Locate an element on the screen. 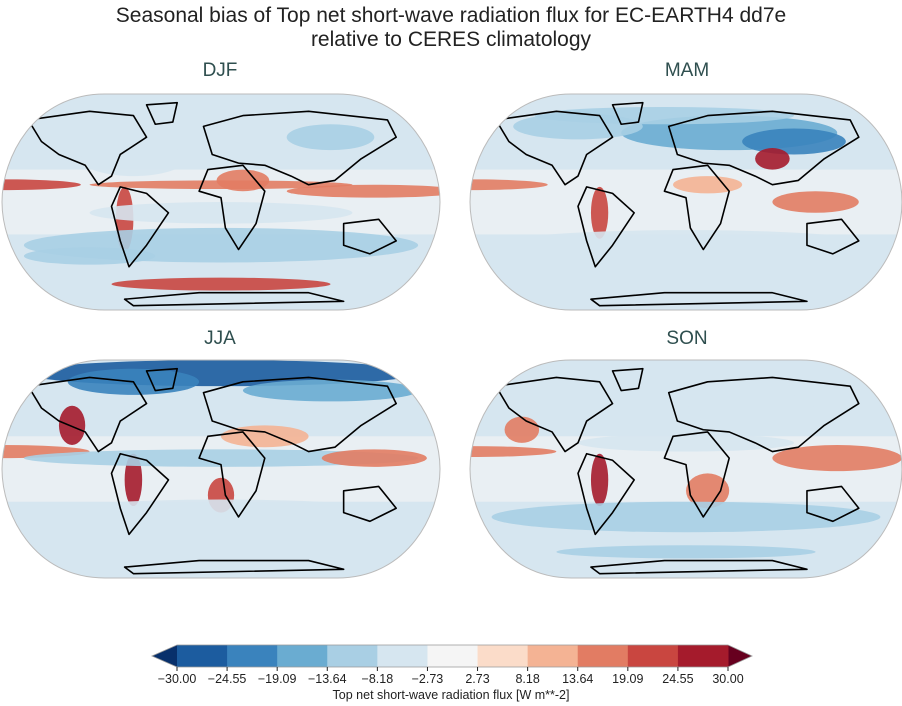  map-jja is located at coordinates (221, 469).